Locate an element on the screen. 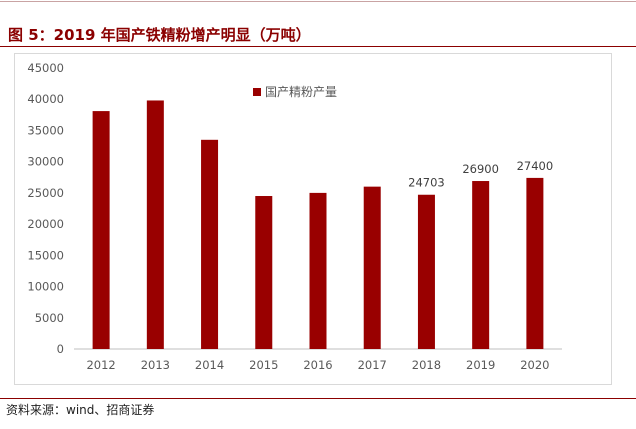 The width and height of the screenshot is (636, 429). x-tick-label: 2014 is located at coordinates (209, 365).